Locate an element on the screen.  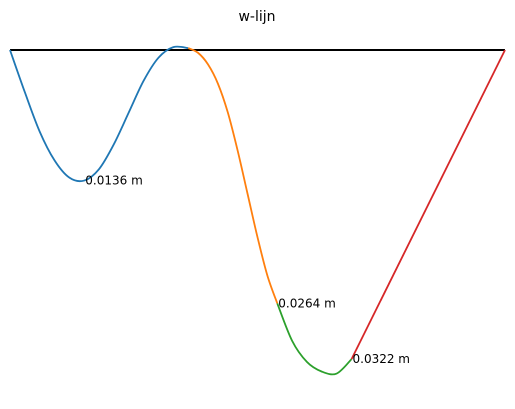
deflection-label-1: 0.0136 m is located at coordinates (114, 181).